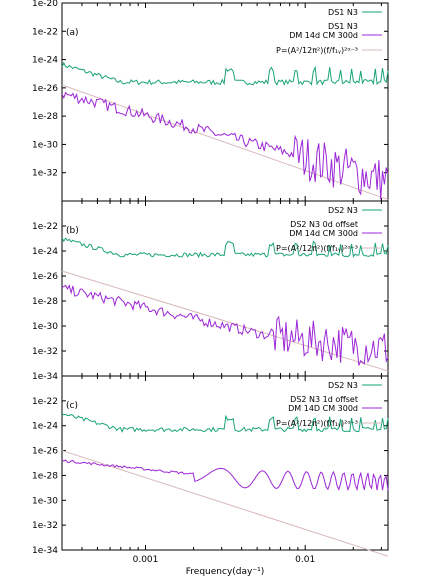  I want to click on x-axis-label: Frequency(day⁻¹), so click(225, 571).